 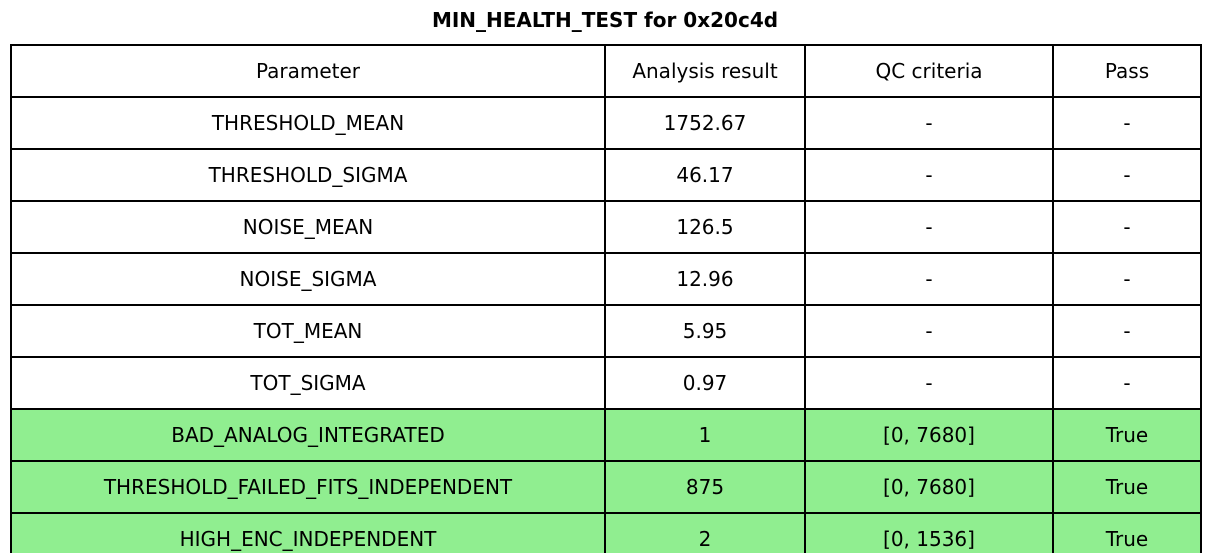 I want to click on column-header-analysis-result: Analysis result, so click(x=705, y=71).